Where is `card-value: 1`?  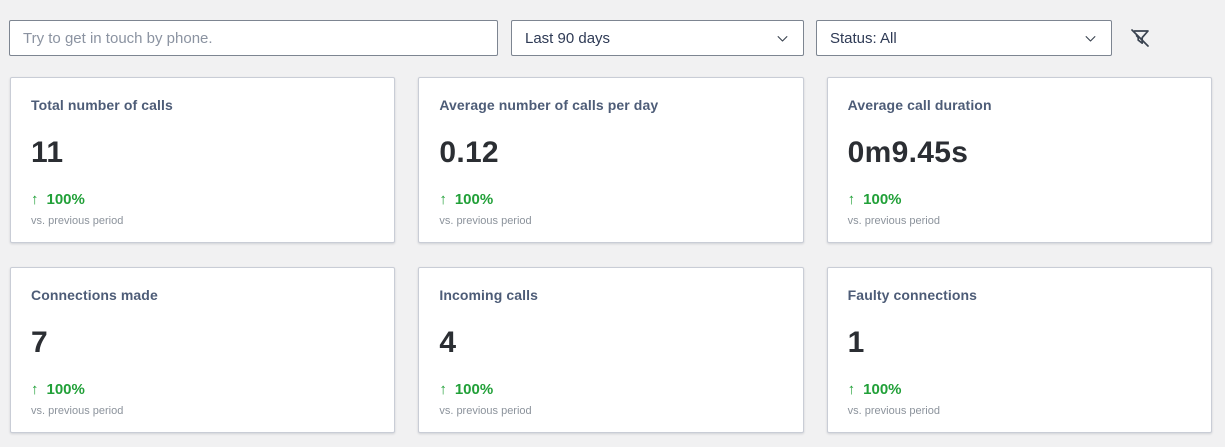
card-value: 1 is located at coordinates (856, 342).